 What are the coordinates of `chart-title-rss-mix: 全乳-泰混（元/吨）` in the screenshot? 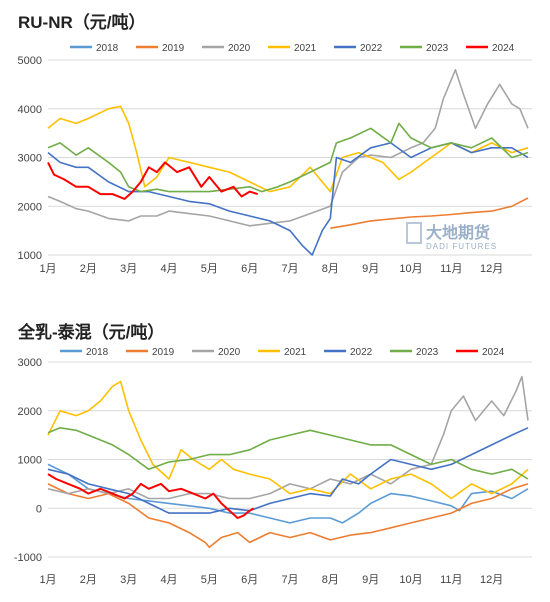 It's located at (91, 332).